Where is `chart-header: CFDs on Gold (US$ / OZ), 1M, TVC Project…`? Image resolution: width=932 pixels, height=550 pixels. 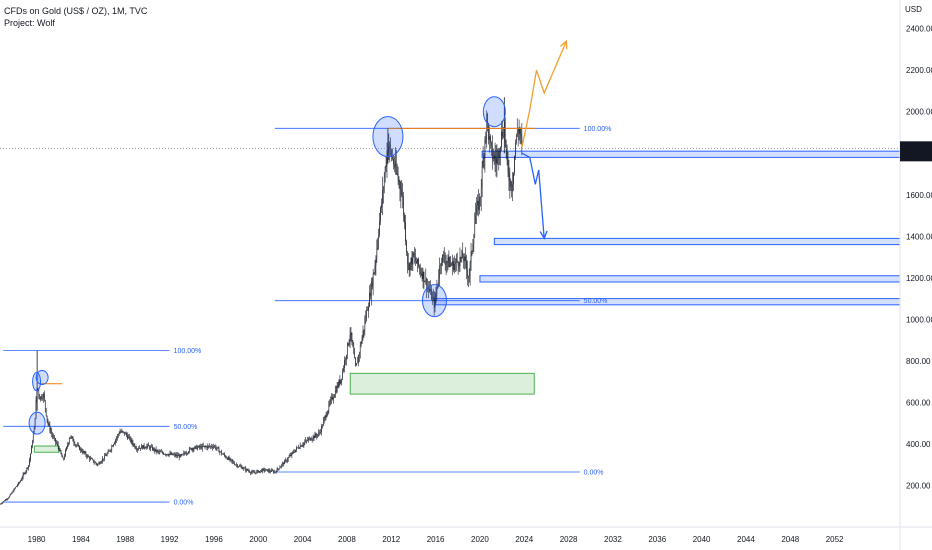
chart-header: CFDs on Gold (US$ / OZ), 1M, TVC Project… is located at coordinates (75, 17).